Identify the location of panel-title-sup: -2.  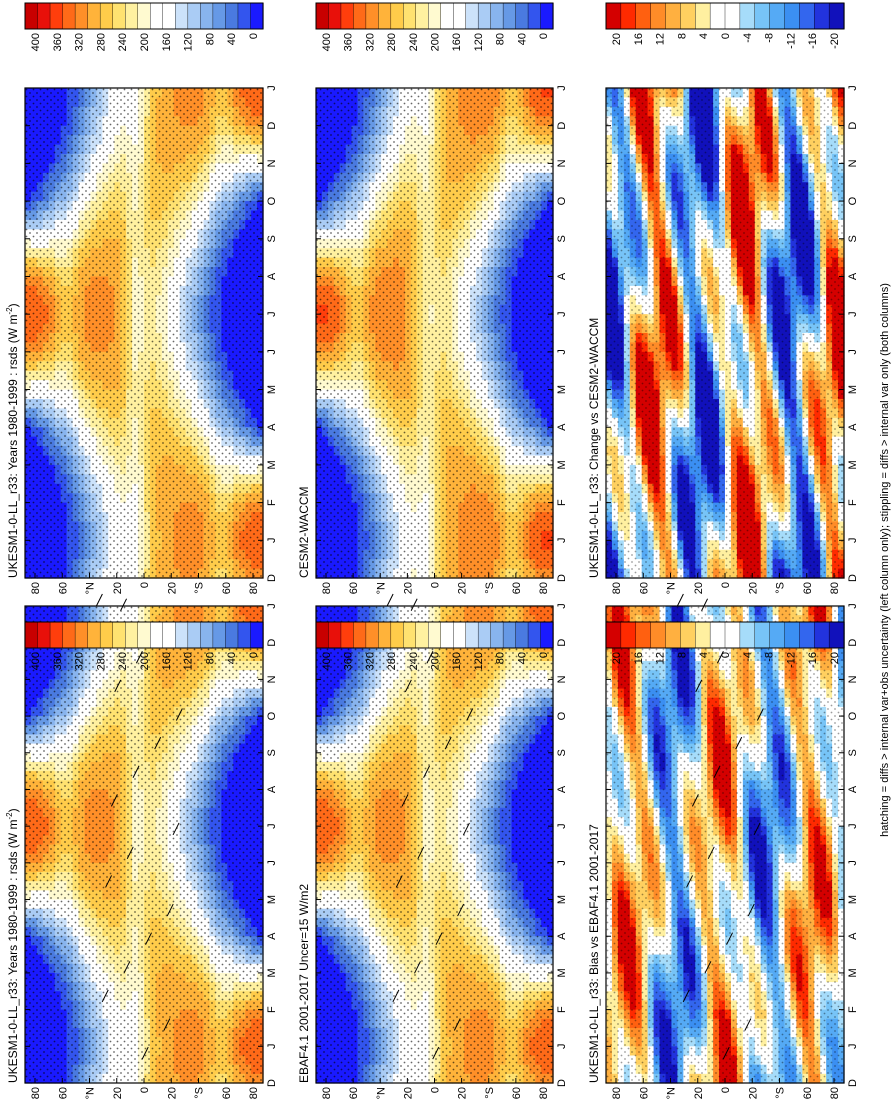
(9, 816).